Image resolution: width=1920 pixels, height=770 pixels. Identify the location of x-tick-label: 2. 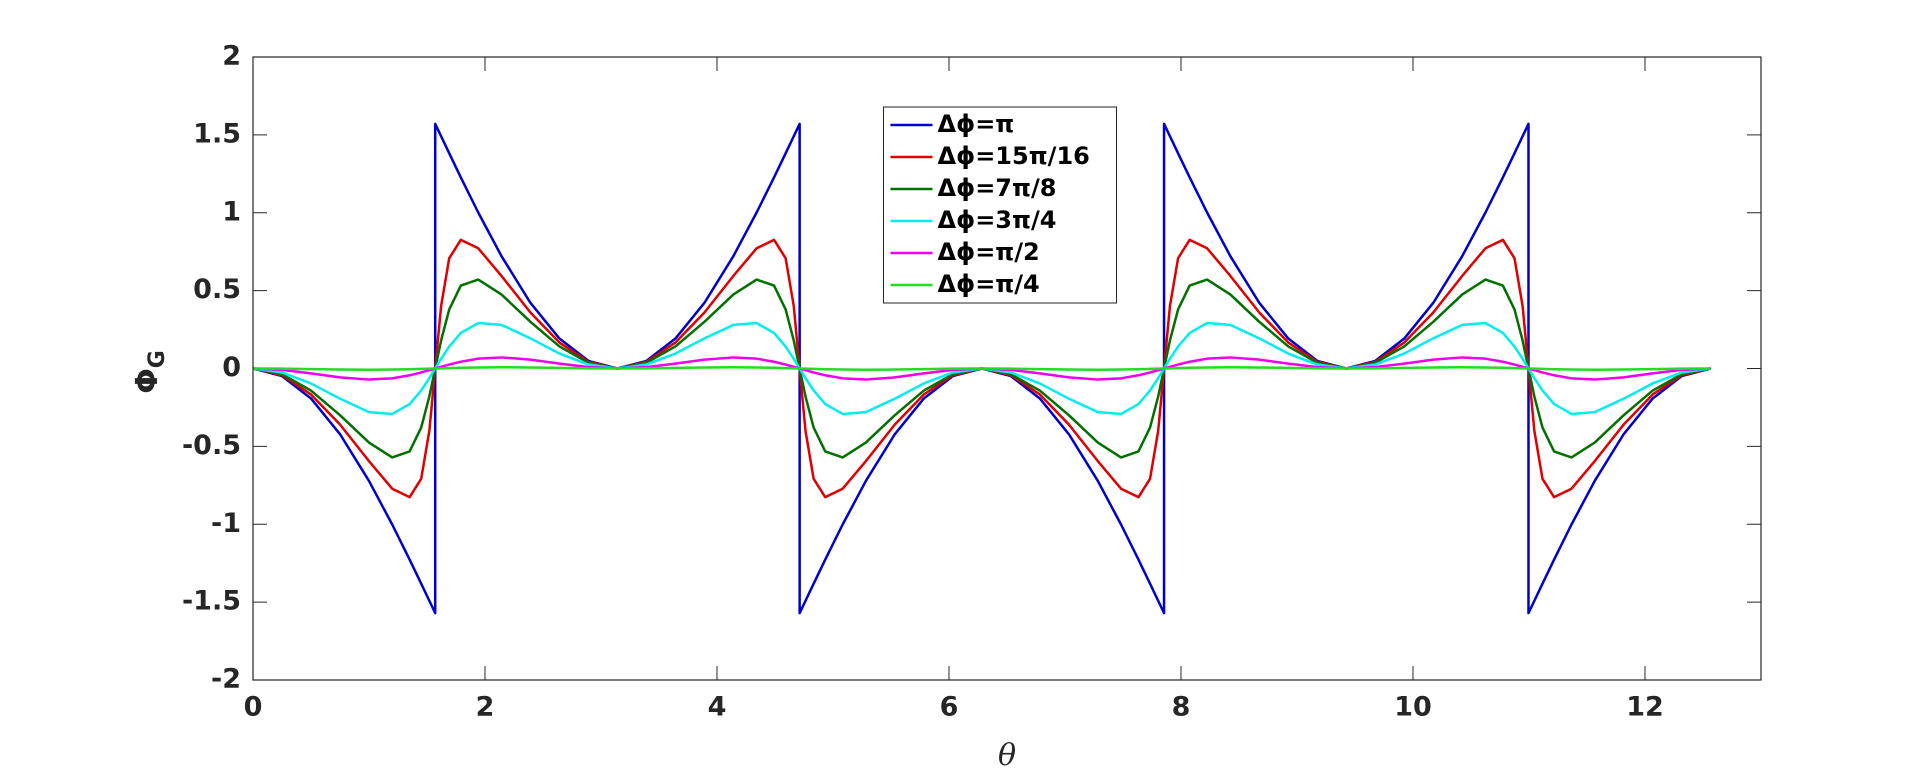
(485, 707).